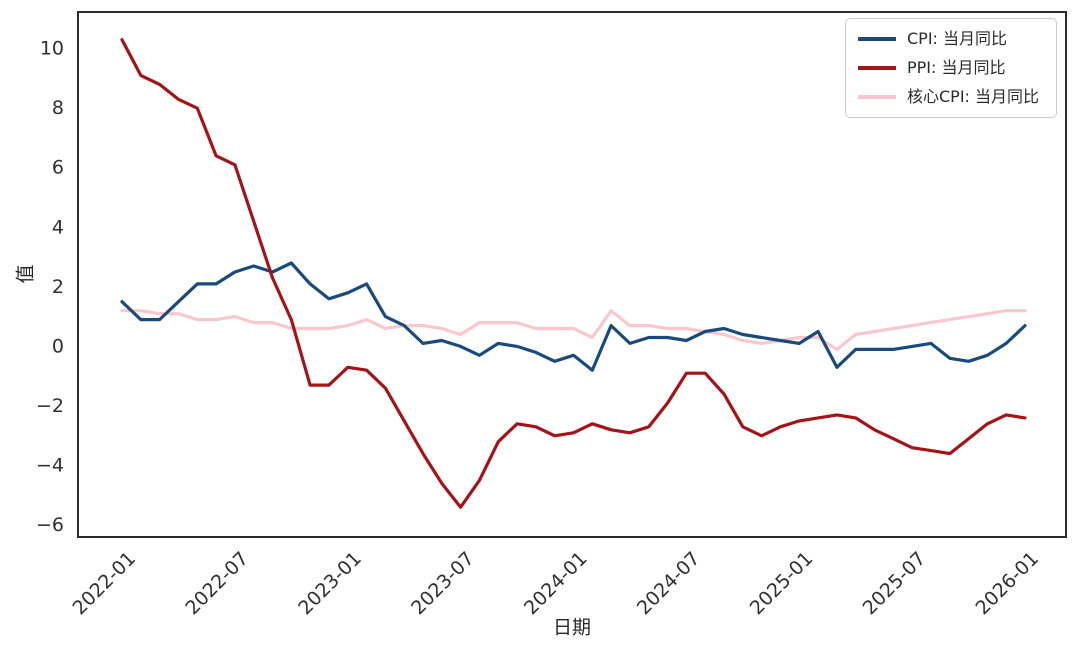 The width and height of the screenshot is (1080, 648). What do you see at coordinates (52, 49) in the screenshot?
I see `y-tick-label: 10` at bounding box center [52, 49].